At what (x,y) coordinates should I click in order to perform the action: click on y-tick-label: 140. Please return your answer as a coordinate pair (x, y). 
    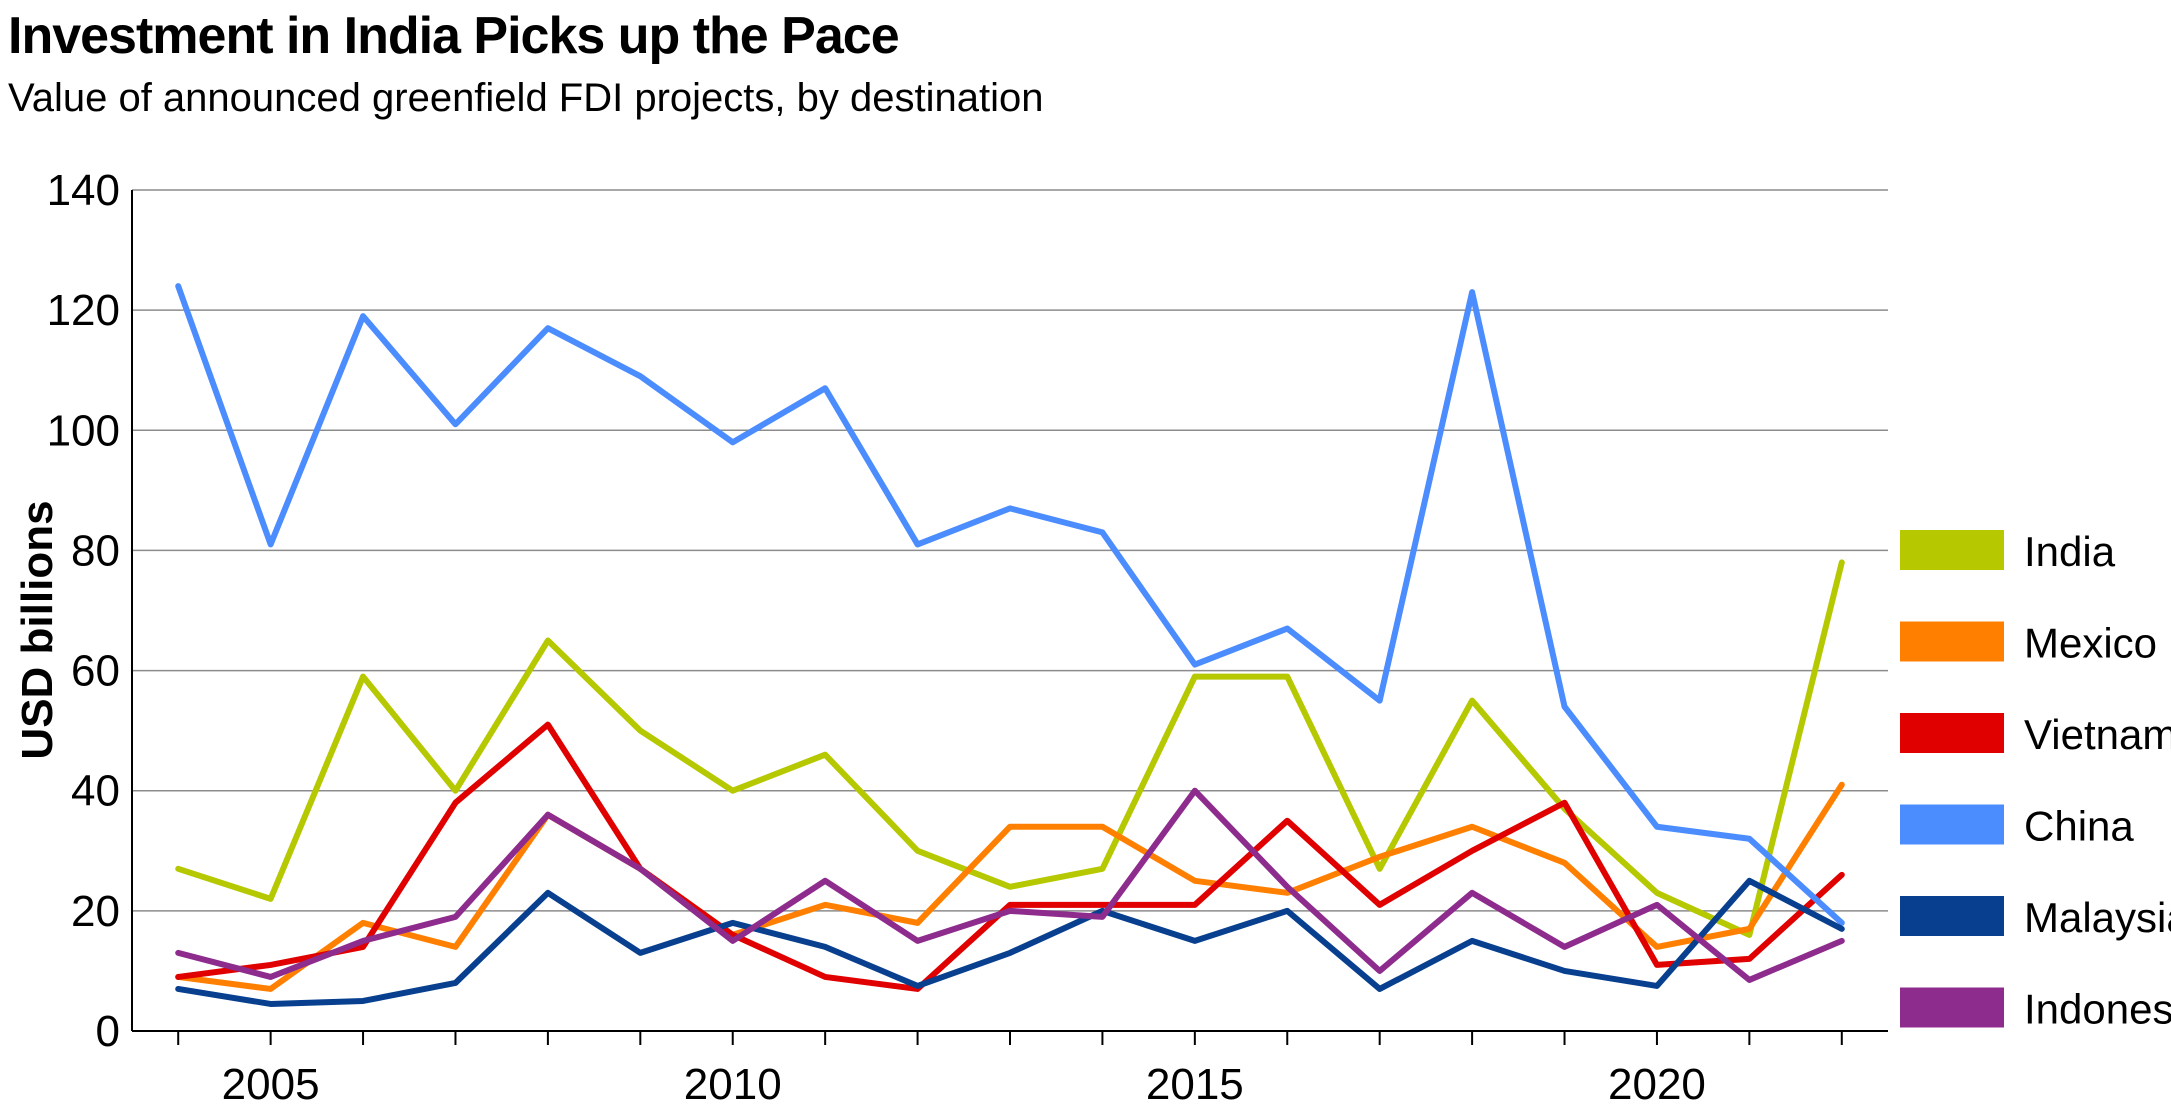
    Looking at the image, I should click on (83, 190).